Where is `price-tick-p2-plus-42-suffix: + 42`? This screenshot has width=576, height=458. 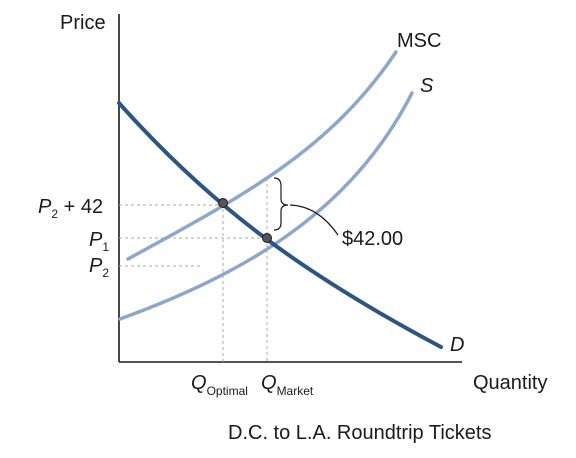 price-tick-p2-plus-42-suffix: + 42 is located at coordinates (80, 207).